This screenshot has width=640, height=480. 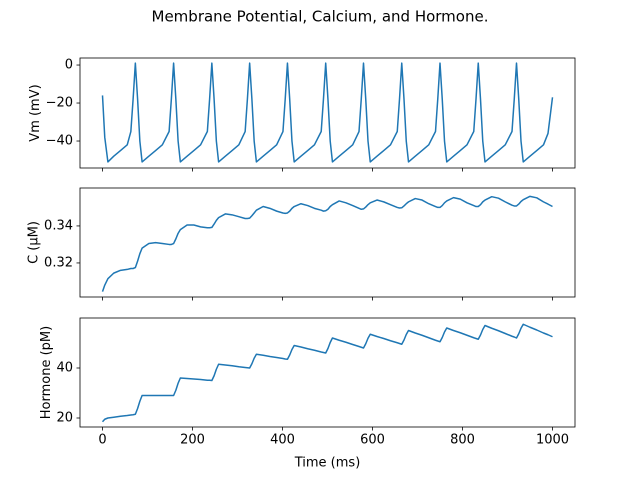 What do you see at coordinates (58, 225) in the screenshot?
I see `y-tick-label: 0.34` at bounding box center [58, 225].